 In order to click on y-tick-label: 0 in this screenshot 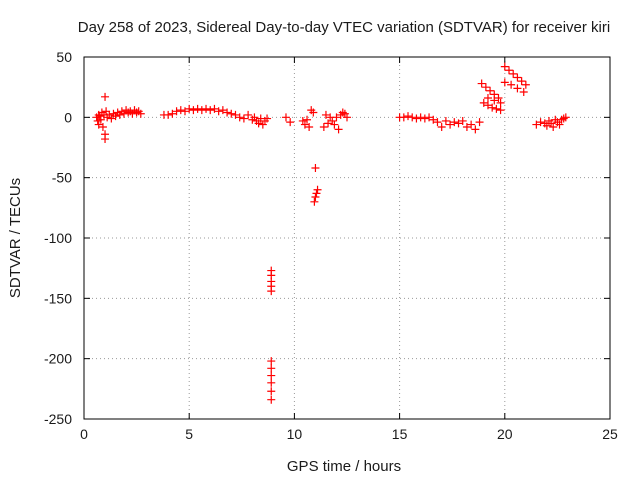, I will do `click(68, 117)`.